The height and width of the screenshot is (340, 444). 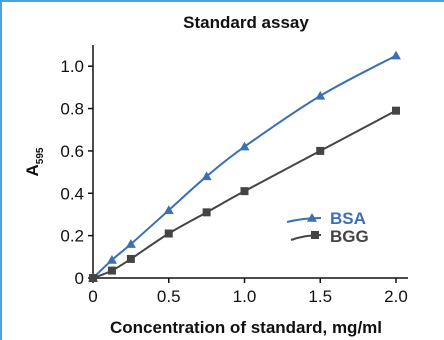 I want to click on y-tick-label: 1.0, so click(x=72, y=66).